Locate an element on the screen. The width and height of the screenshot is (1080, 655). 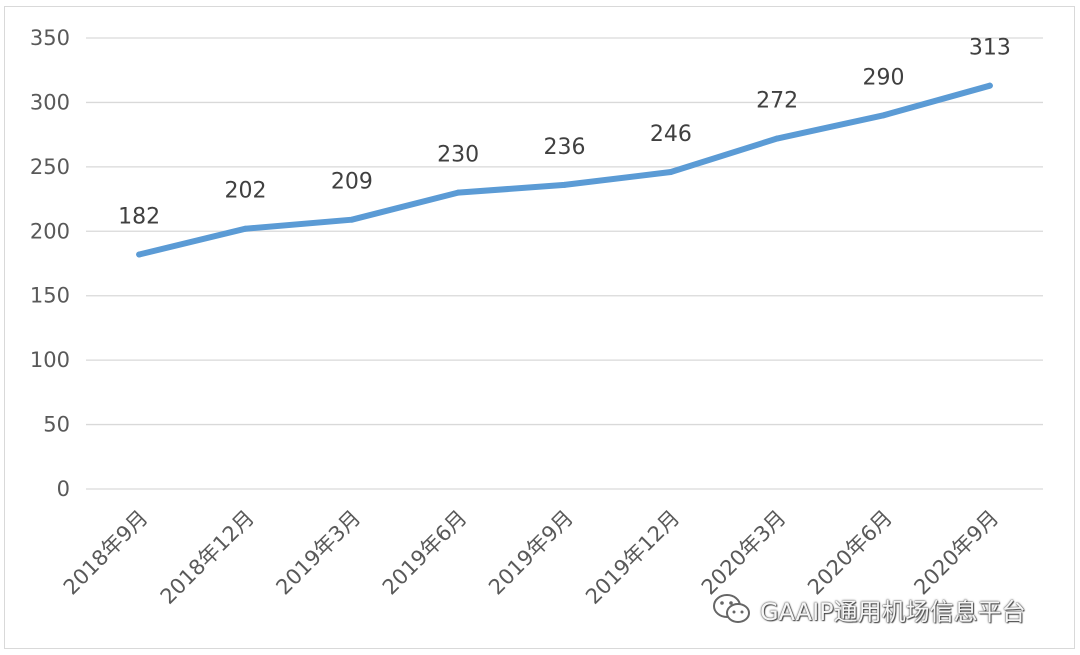
watermark: GAAIP通用机场信息平台 is located at coordinates (869, 609).